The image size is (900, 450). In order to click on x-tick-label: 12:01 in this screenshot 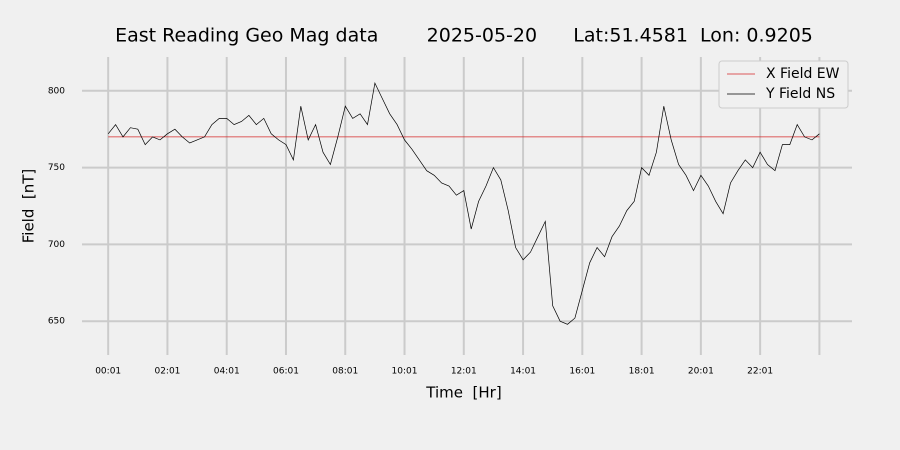, I will do `click(464, 372)`.